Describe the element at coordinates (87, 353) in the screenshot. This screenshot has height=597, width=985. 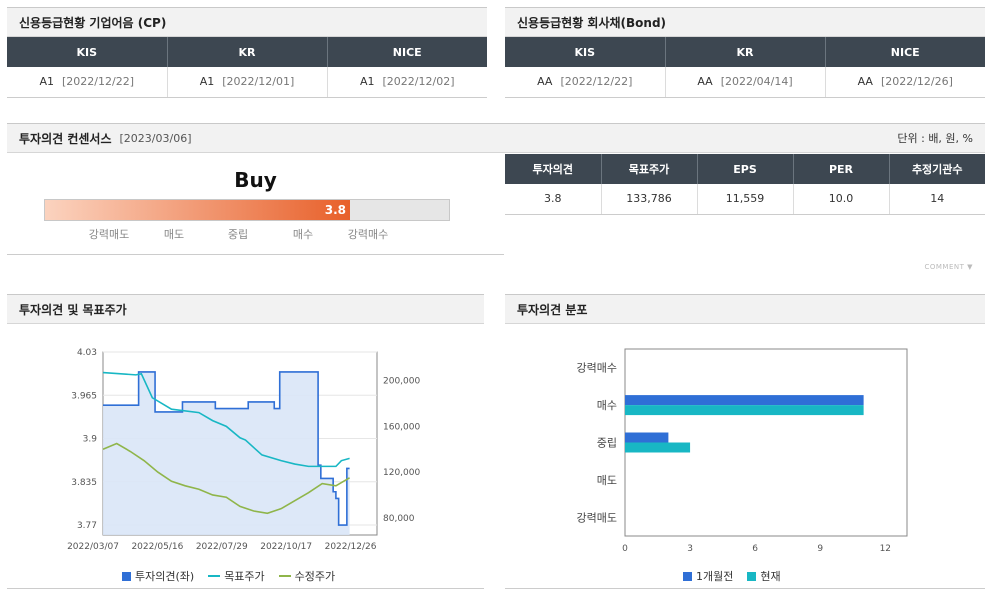
I see `y-left-tick-label: 4.03` at that location.